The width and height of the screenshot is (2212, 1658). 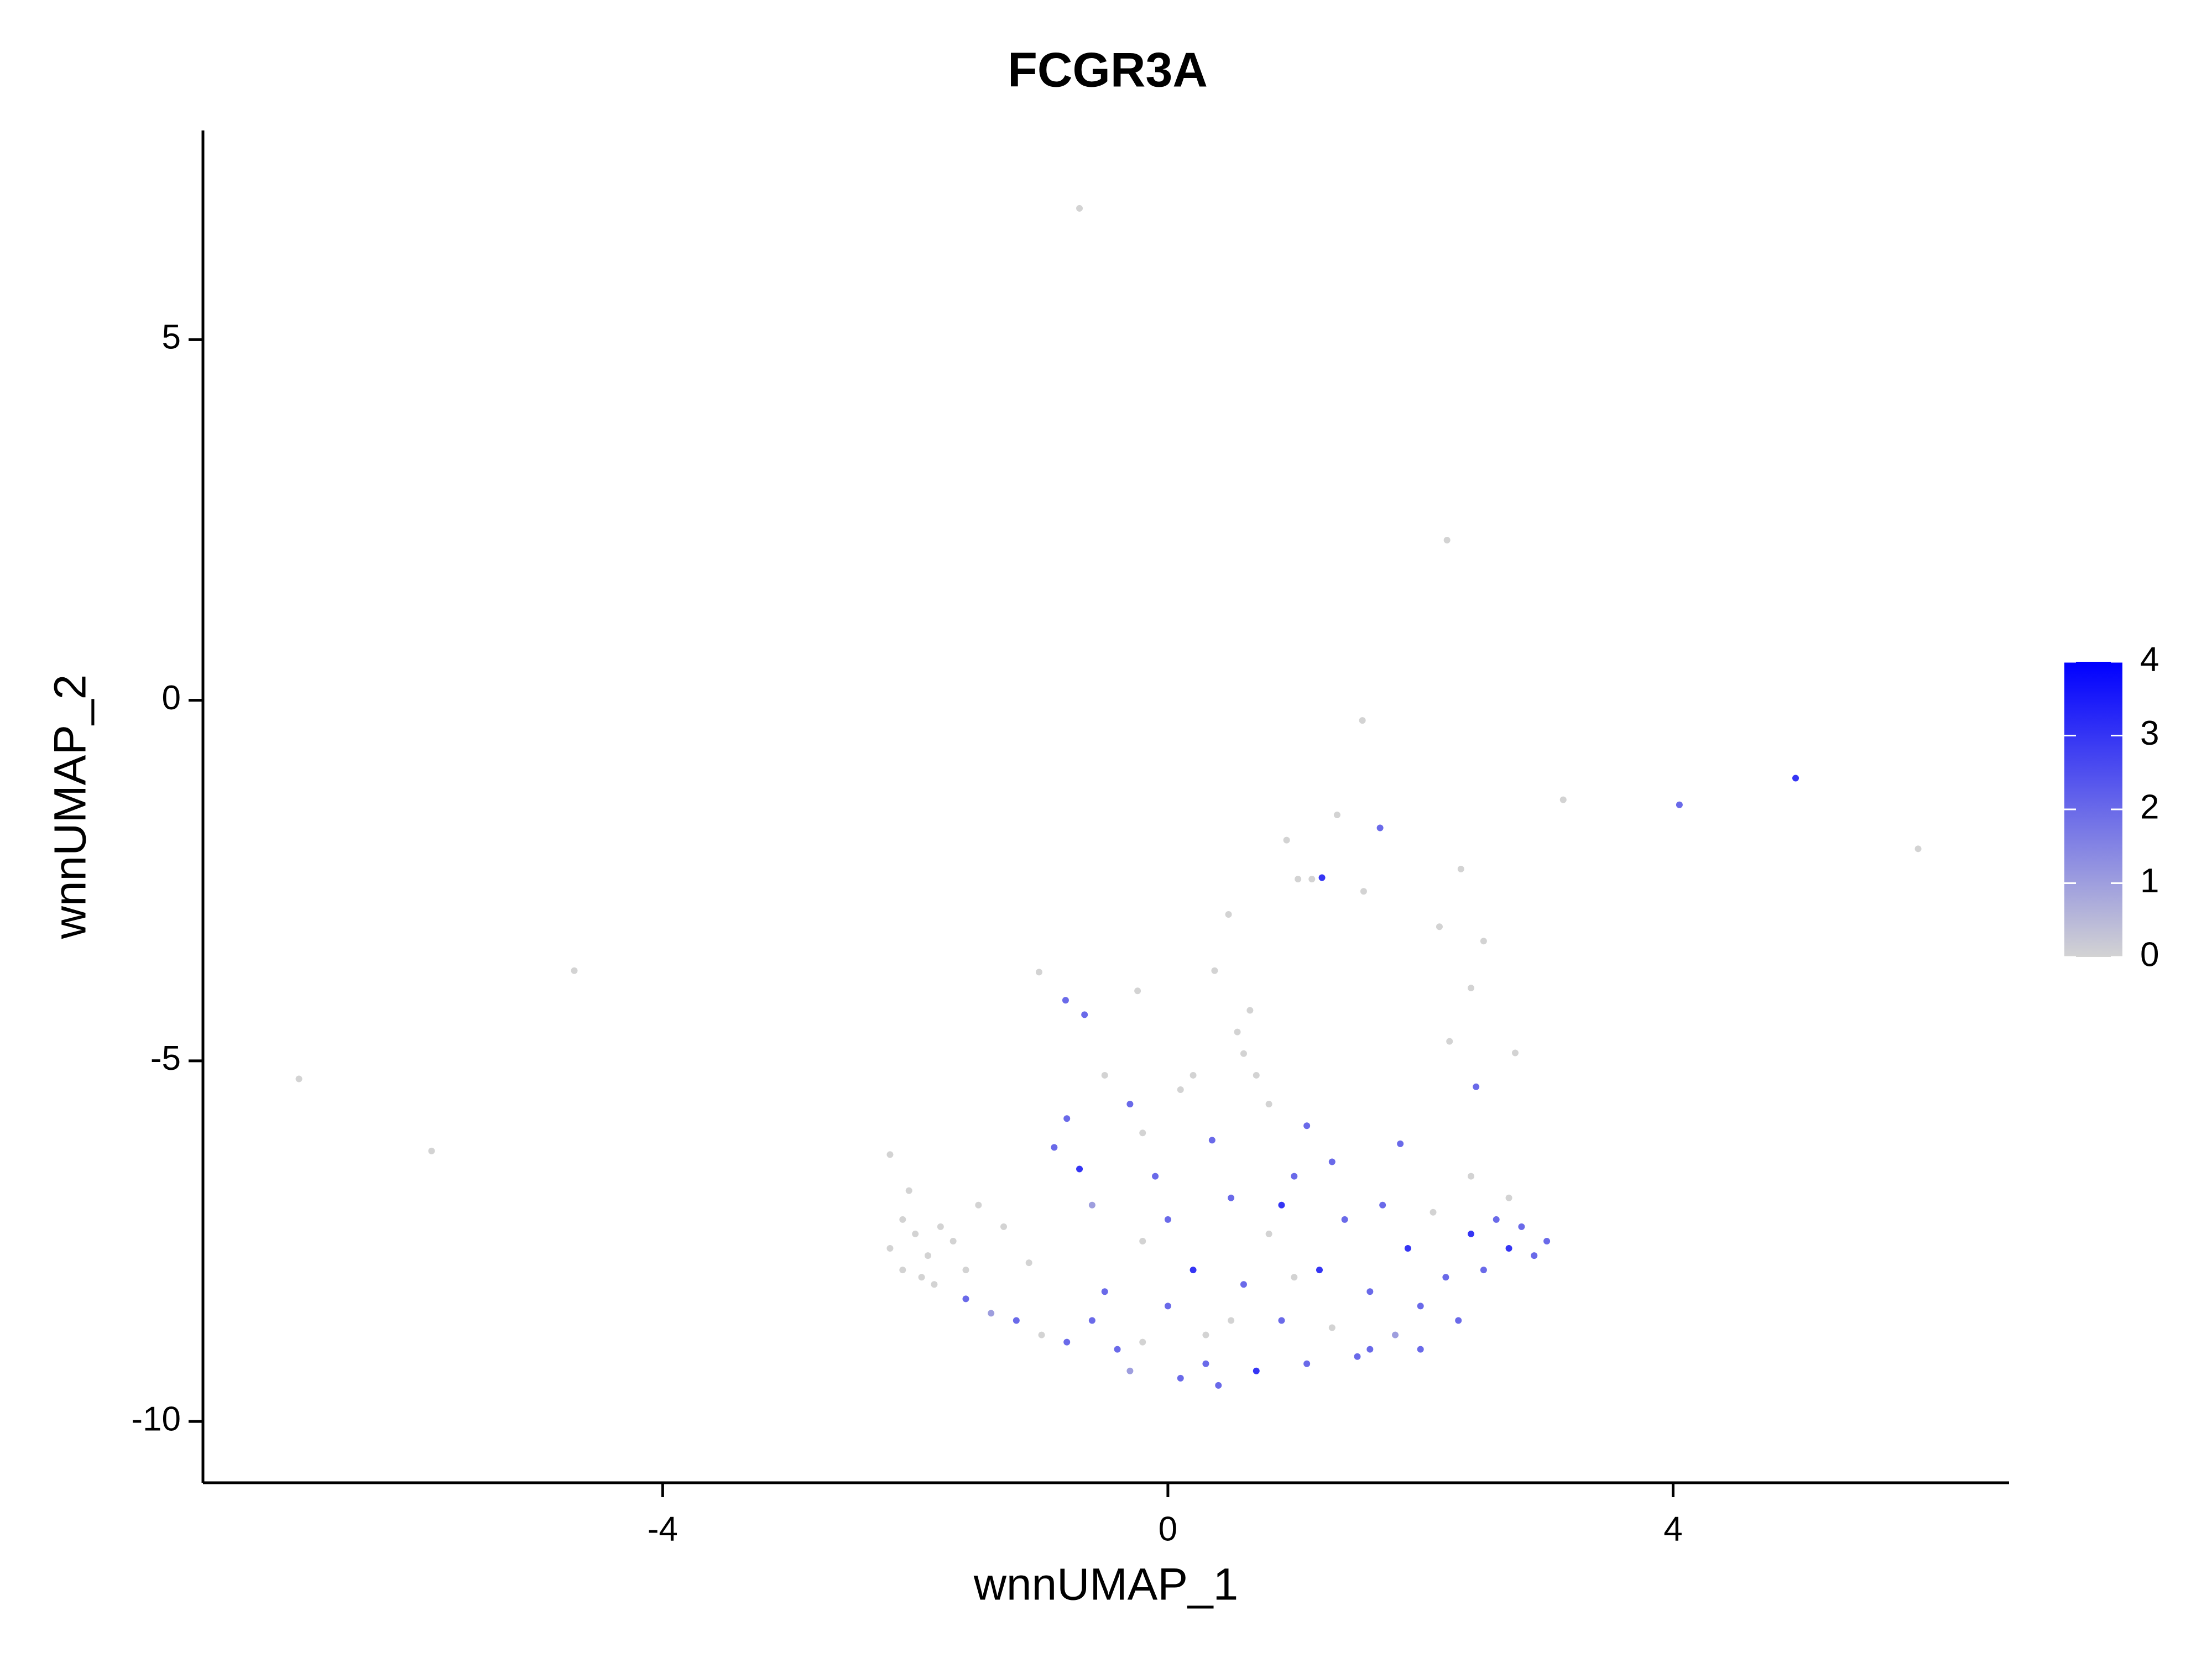 What do you see at coordinates (171, 698) in the screenshot?
I see `y-tick-label: 0` at bounding box center [171, 698].